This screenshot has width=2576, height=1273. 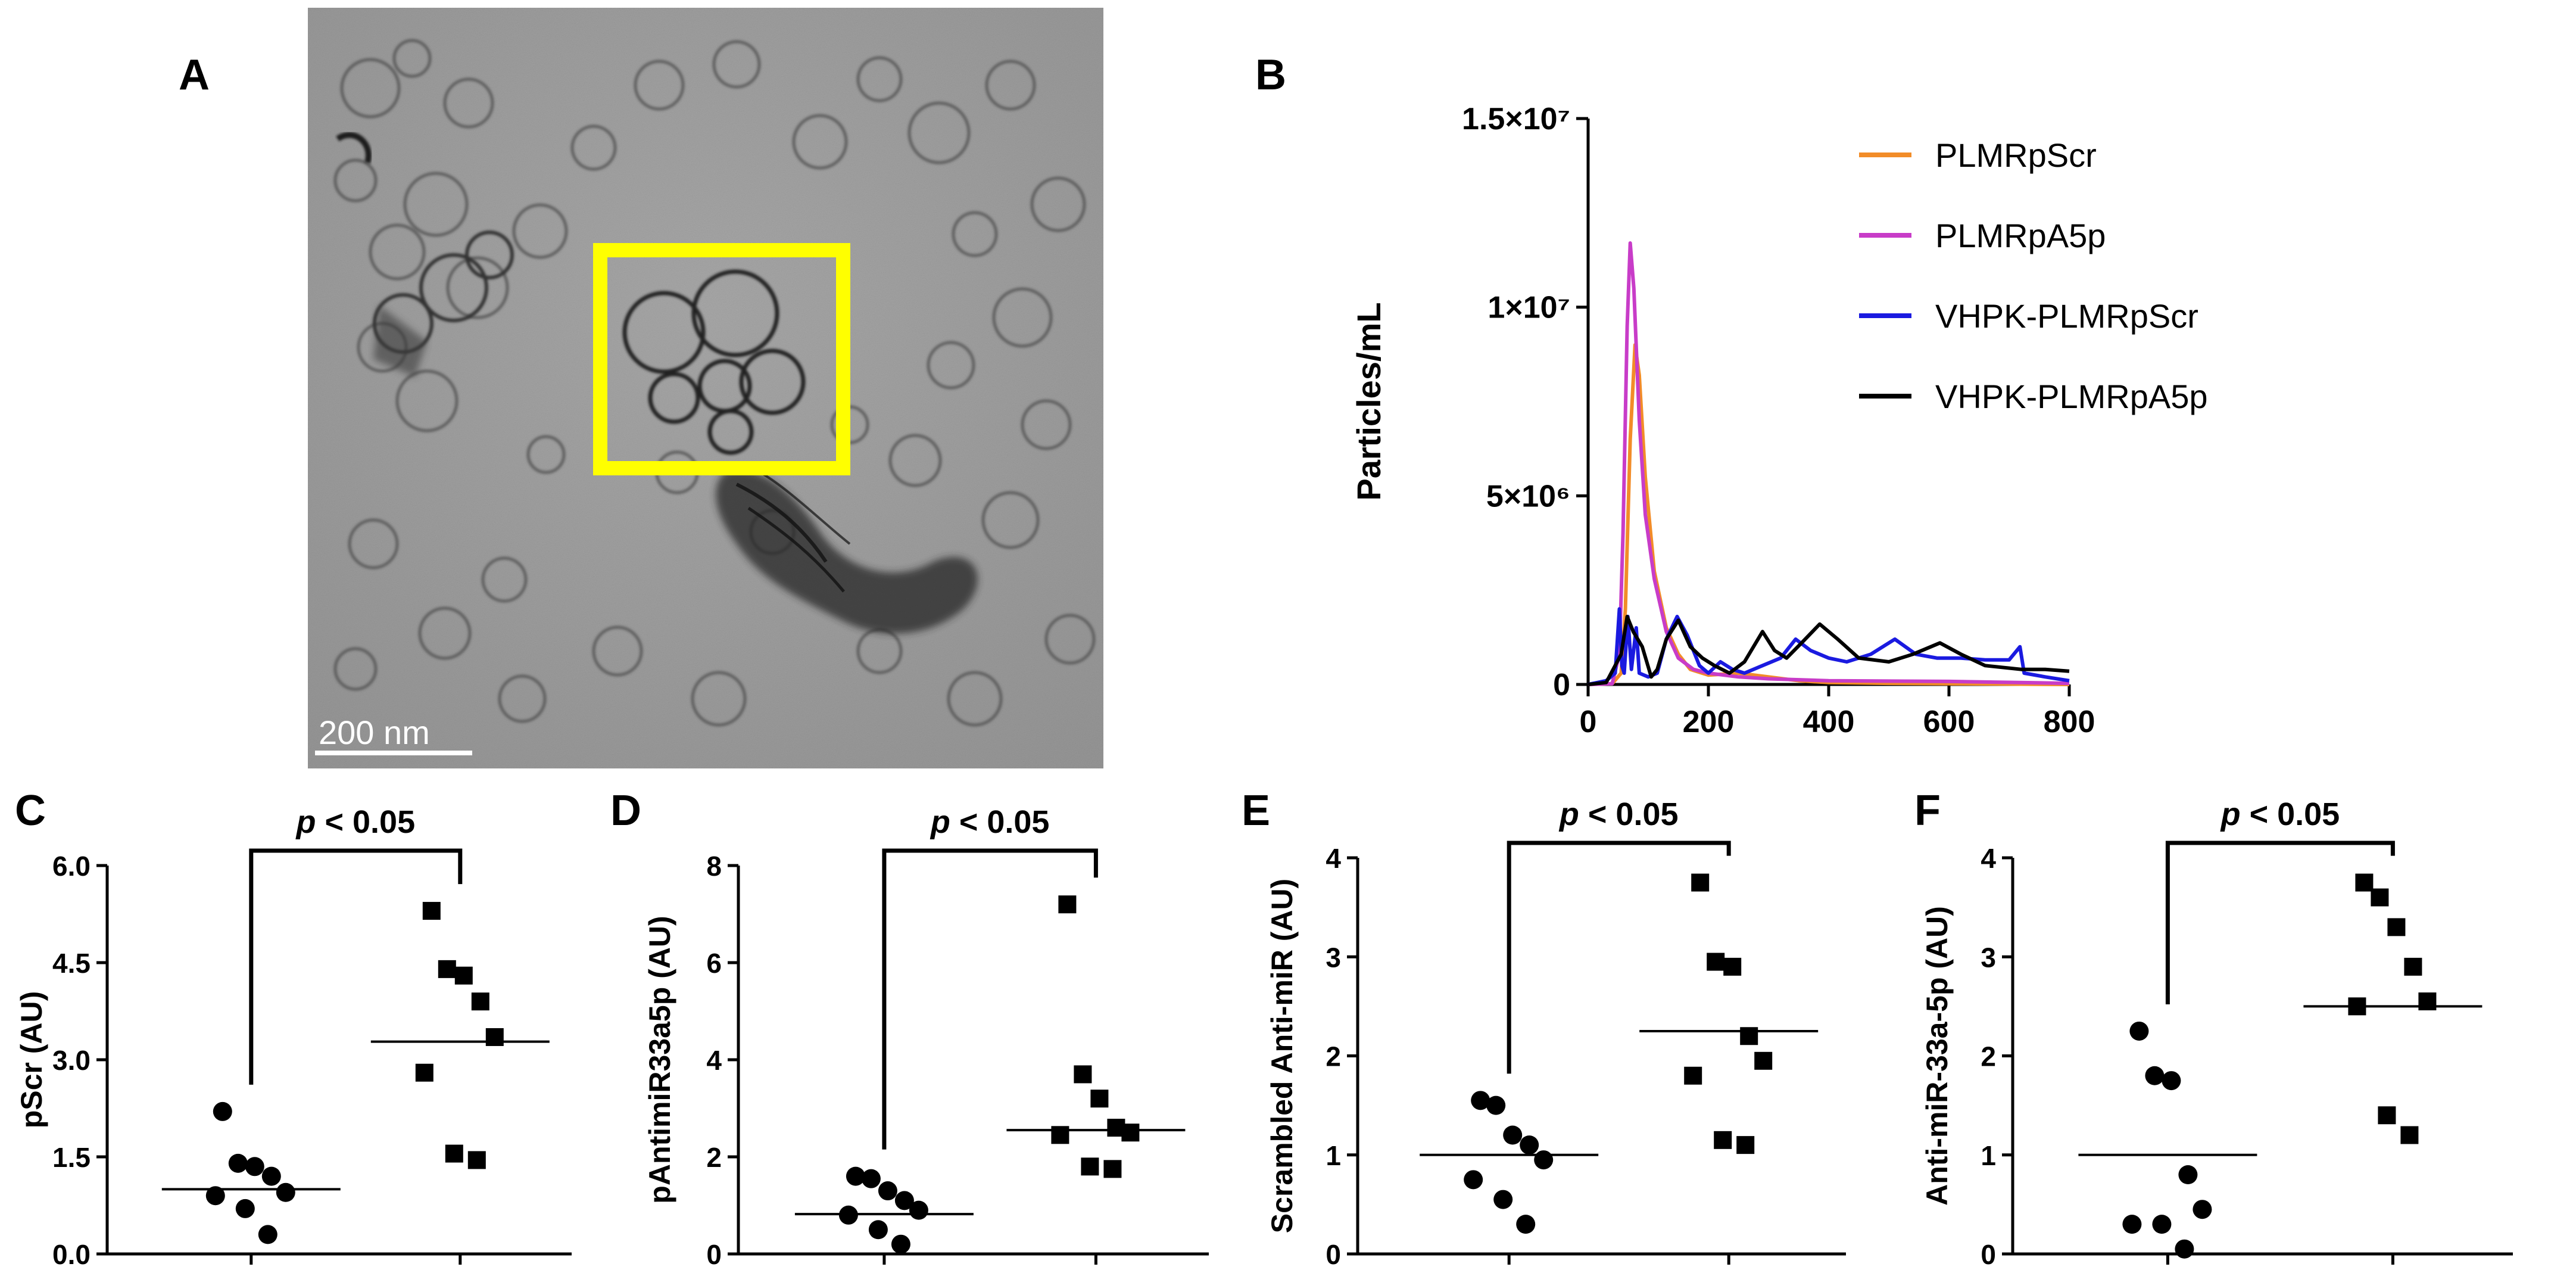 I want to click on y-tick-label: 6.0, so click(x=71, y=866).